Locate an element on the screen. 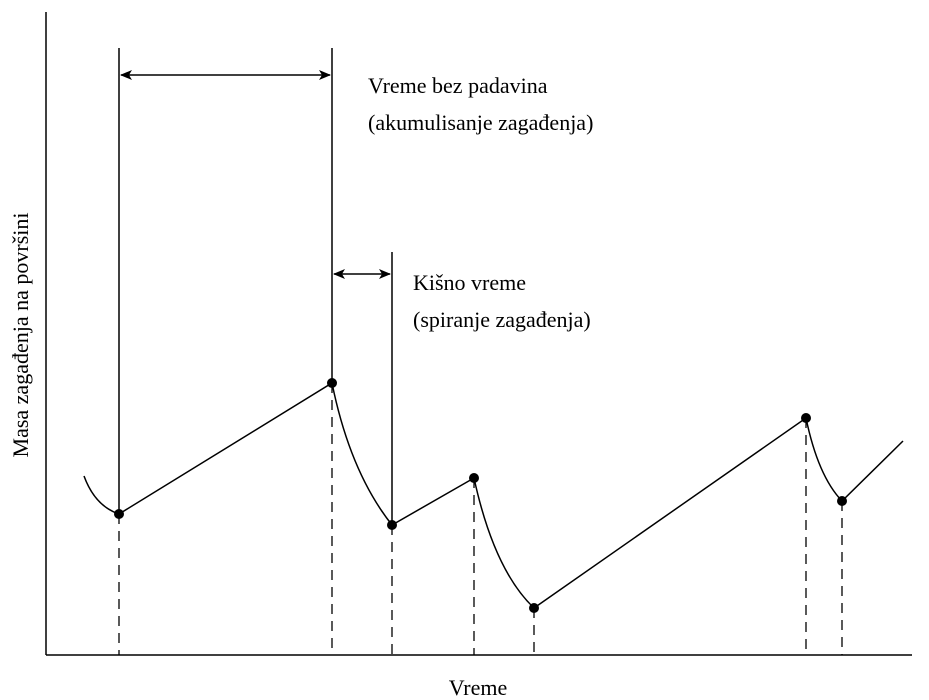  x-axis-label: Vreme is located at coordinates (478, 687).